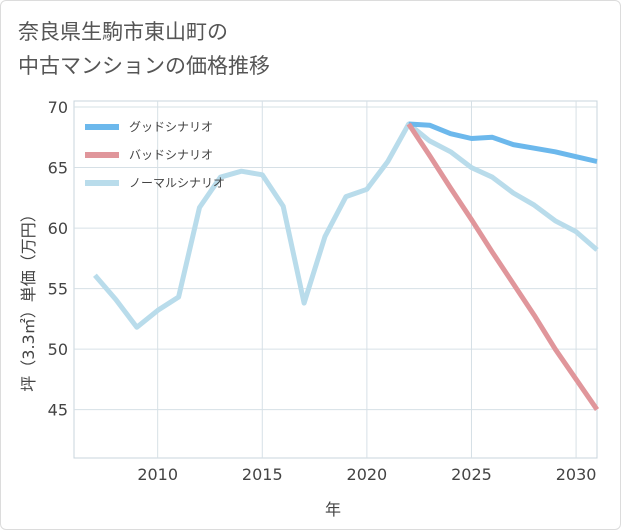 Image resolution: width=621 pixels, height=530 pixels. What do you see at coordinates (177, 183) in the screenshot?
I see `legend-label-2: ノーマルシナリオ` at bounding box center [177, 183].